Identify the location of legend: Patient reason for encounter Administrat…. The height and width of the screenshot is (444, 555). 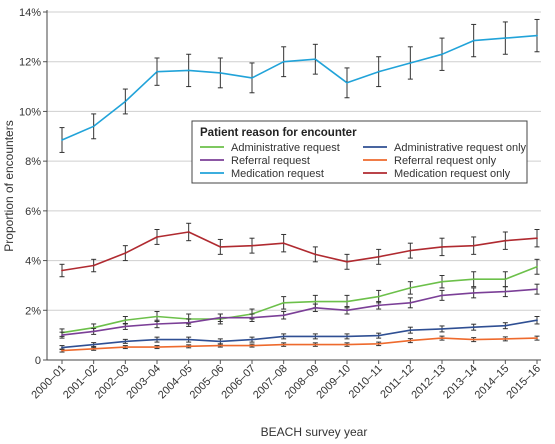
(359, 152).